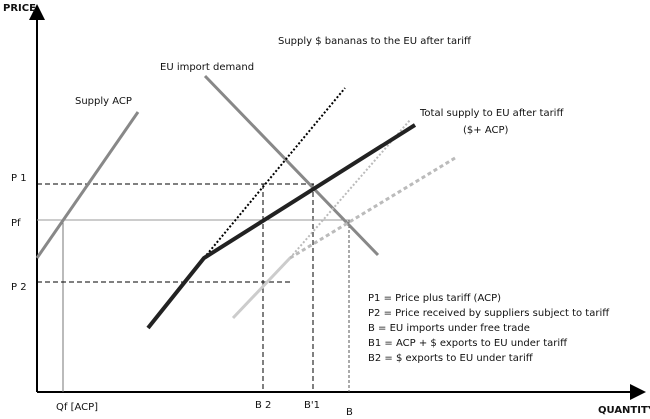 This screenshot has width=650, height=419. What do you see at coordinates (19, 287) in the screenshot?
I see `price-label: P 2` at bounding box center [19, 287].